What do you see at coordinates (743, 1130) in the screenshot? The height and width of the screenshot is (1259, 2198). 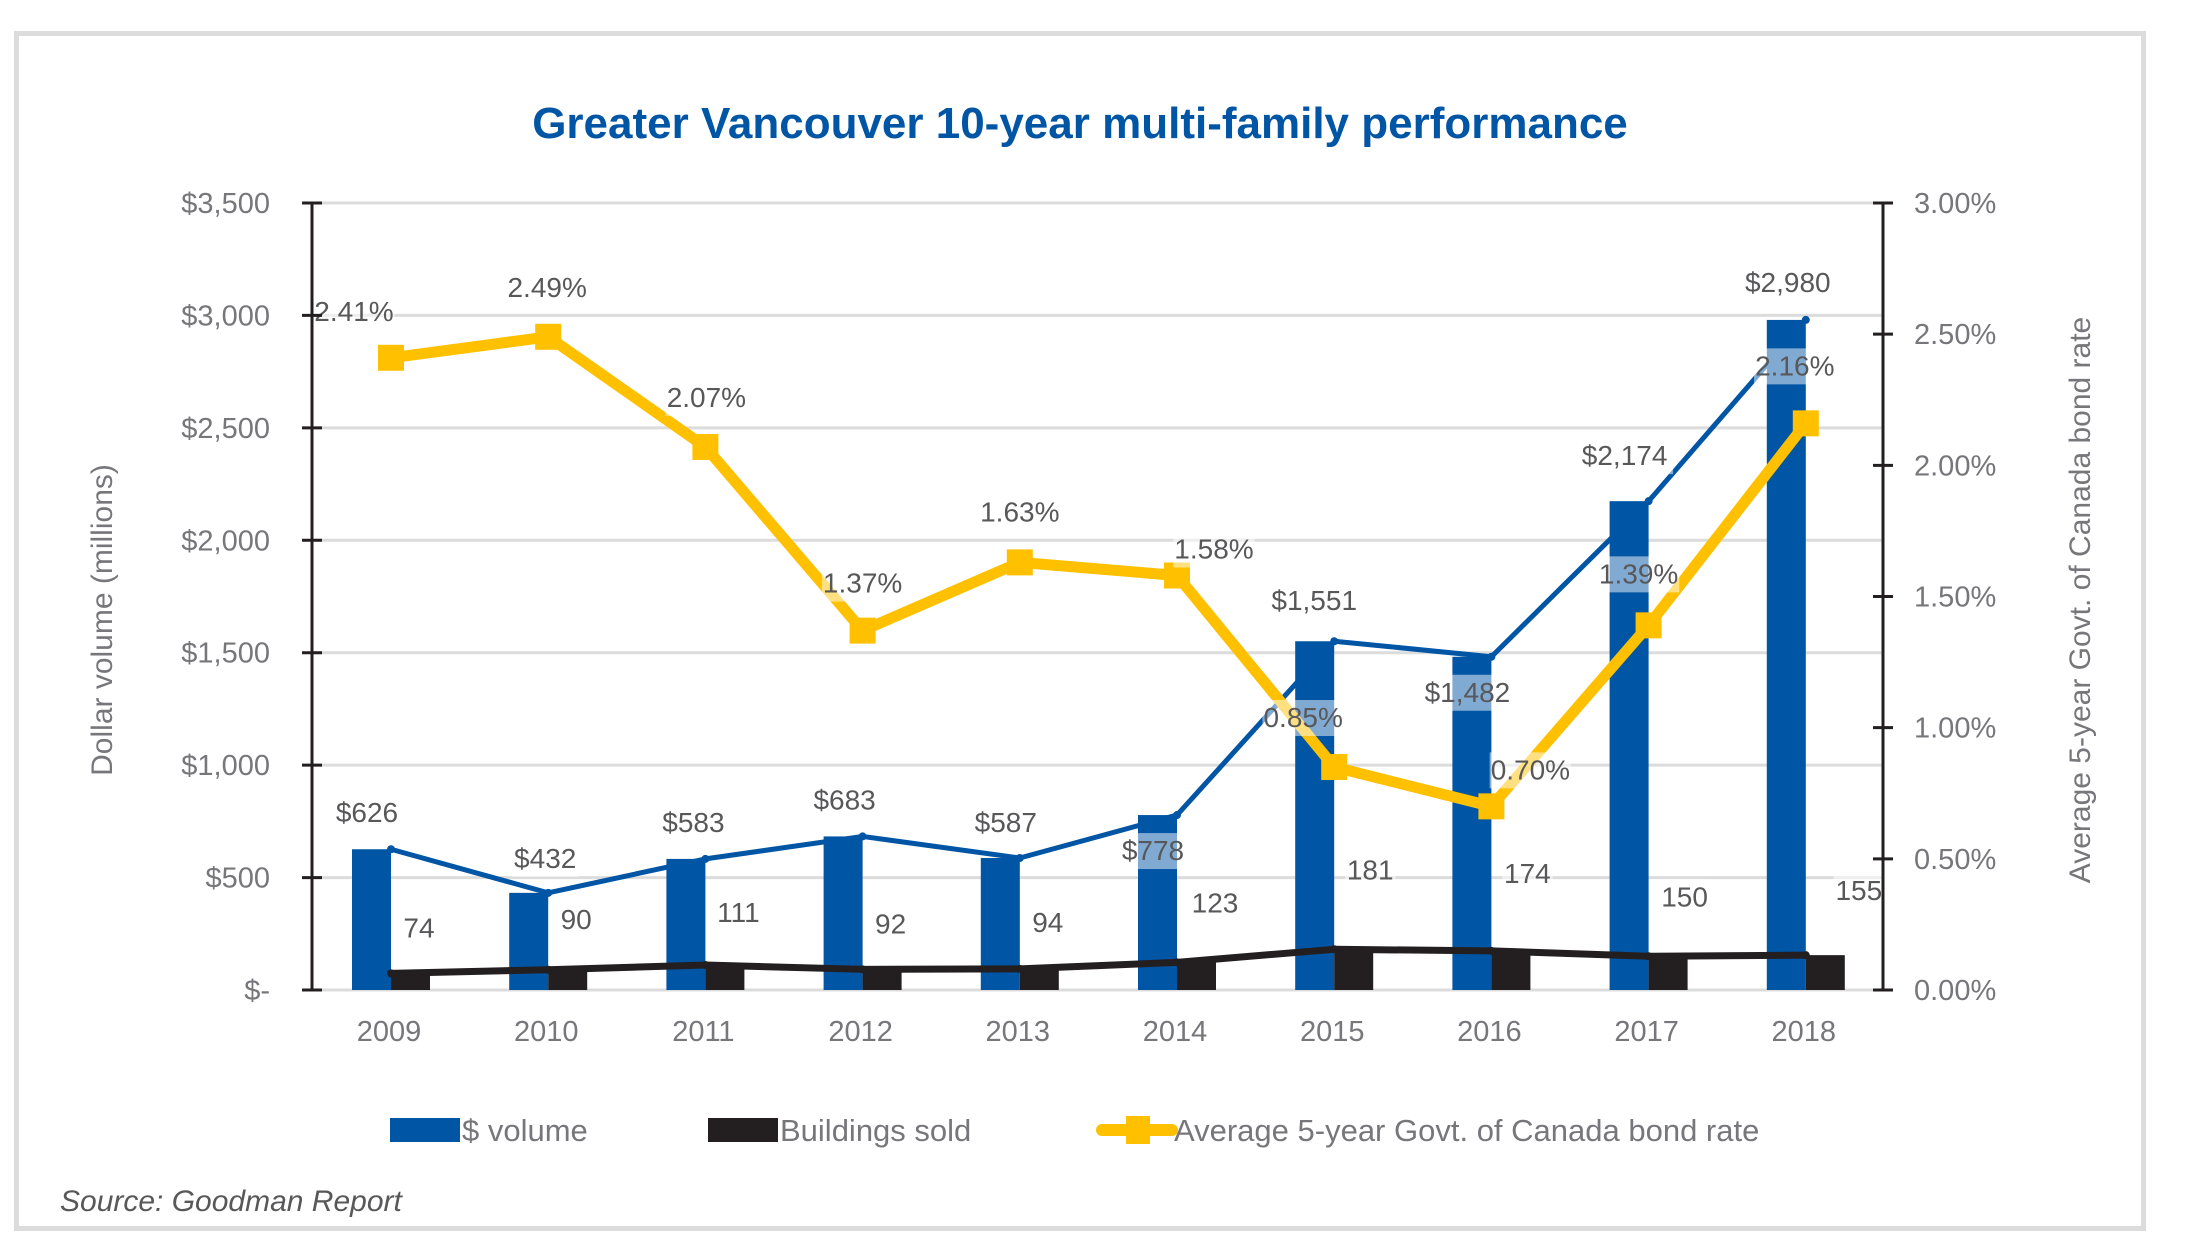 I see `legend-swatch-buildings` at bounding box center [743, 1130].